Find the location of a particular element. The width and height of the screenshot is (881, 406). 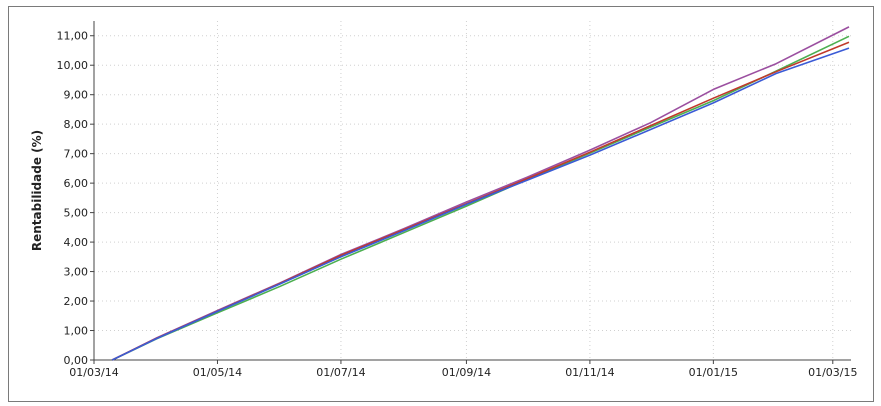

y-tick-label: 7,00 is located at coordinates (76, 154).